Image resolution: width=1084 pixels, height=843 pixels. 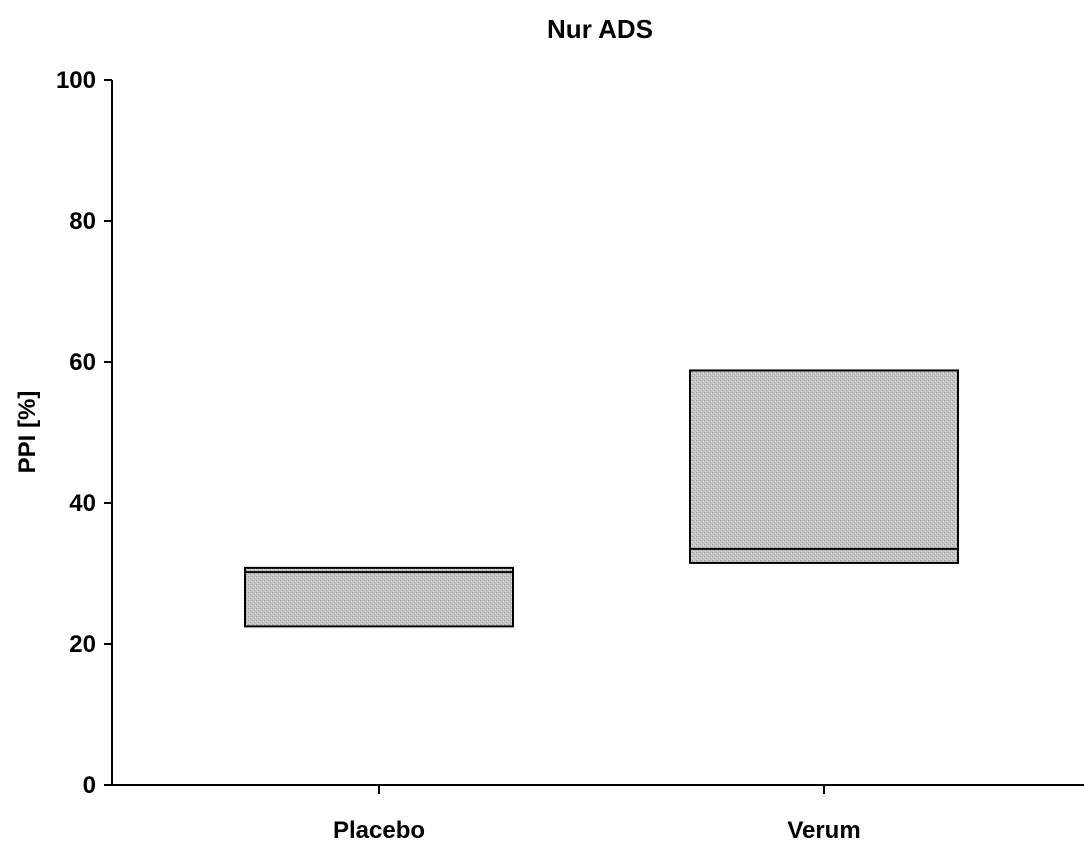 I want to click on y-tick-label: 80, so click(x=82, y=221).